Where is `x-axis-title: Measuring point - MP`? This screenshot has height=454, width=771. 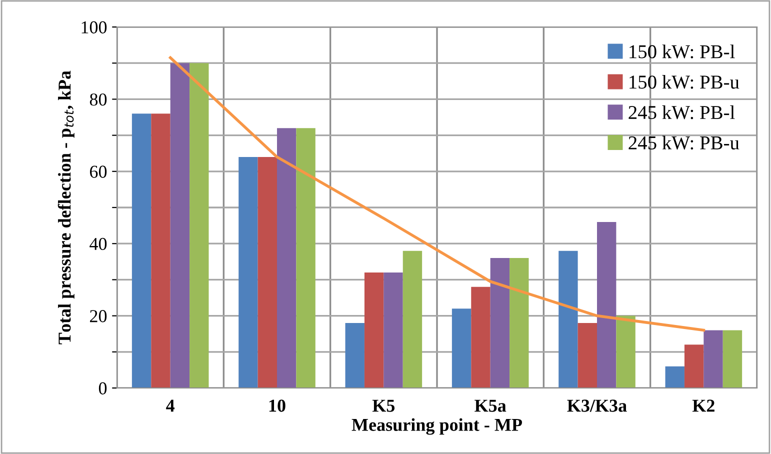 x-axis-title: Measuring point - MP is located at coordinates (437, 426).